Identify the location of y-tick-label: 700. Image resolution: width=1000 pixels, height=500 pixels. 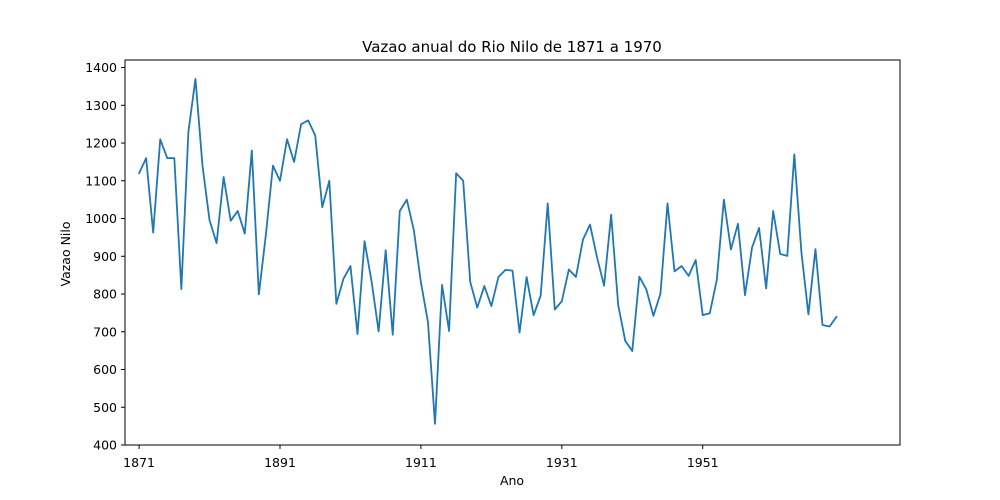
(105, 331).